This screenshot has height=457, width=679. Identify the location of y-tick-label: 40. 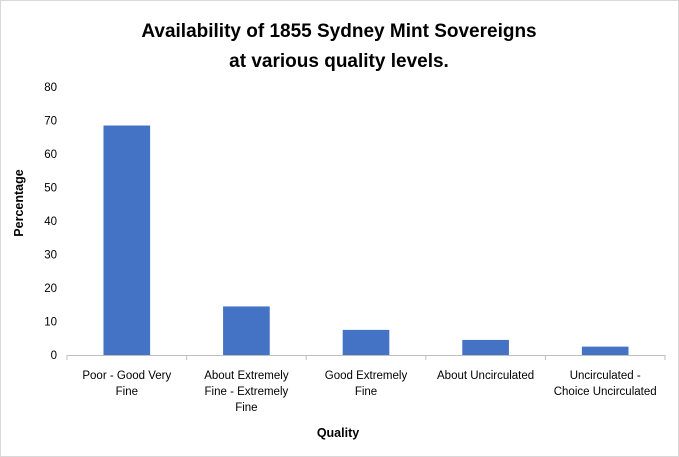
(50, 222).